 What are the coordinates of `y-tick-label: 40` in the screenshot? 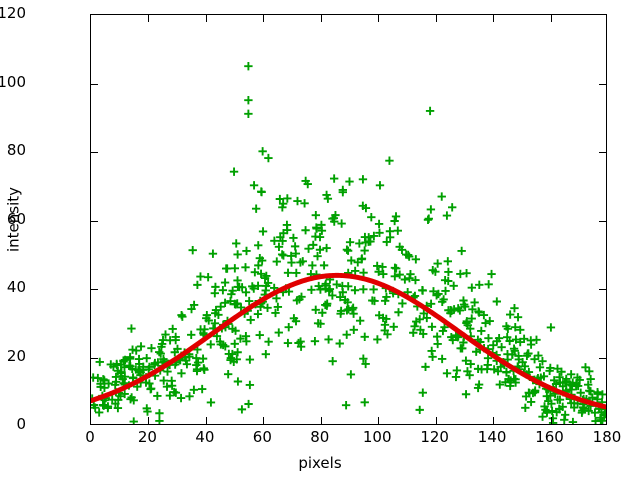 It's located at (16, 287).